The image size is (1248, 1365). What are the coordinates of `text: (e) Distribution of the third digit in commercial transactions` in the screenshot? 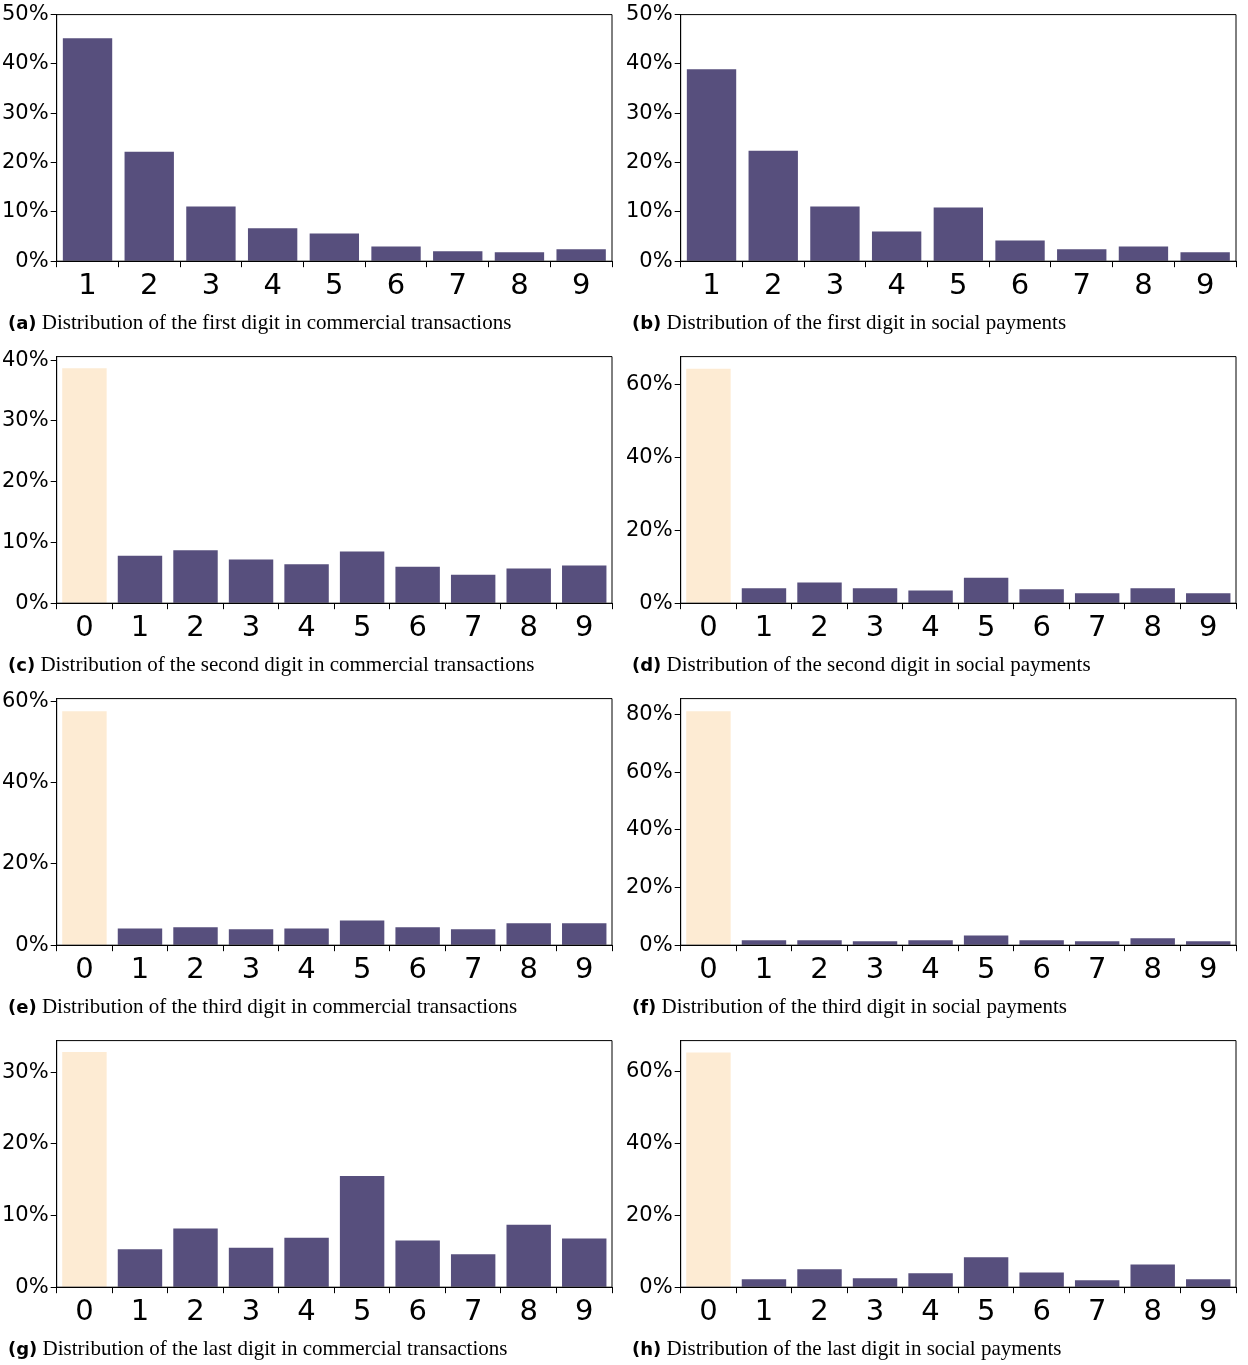 It's located at (263, 1006).